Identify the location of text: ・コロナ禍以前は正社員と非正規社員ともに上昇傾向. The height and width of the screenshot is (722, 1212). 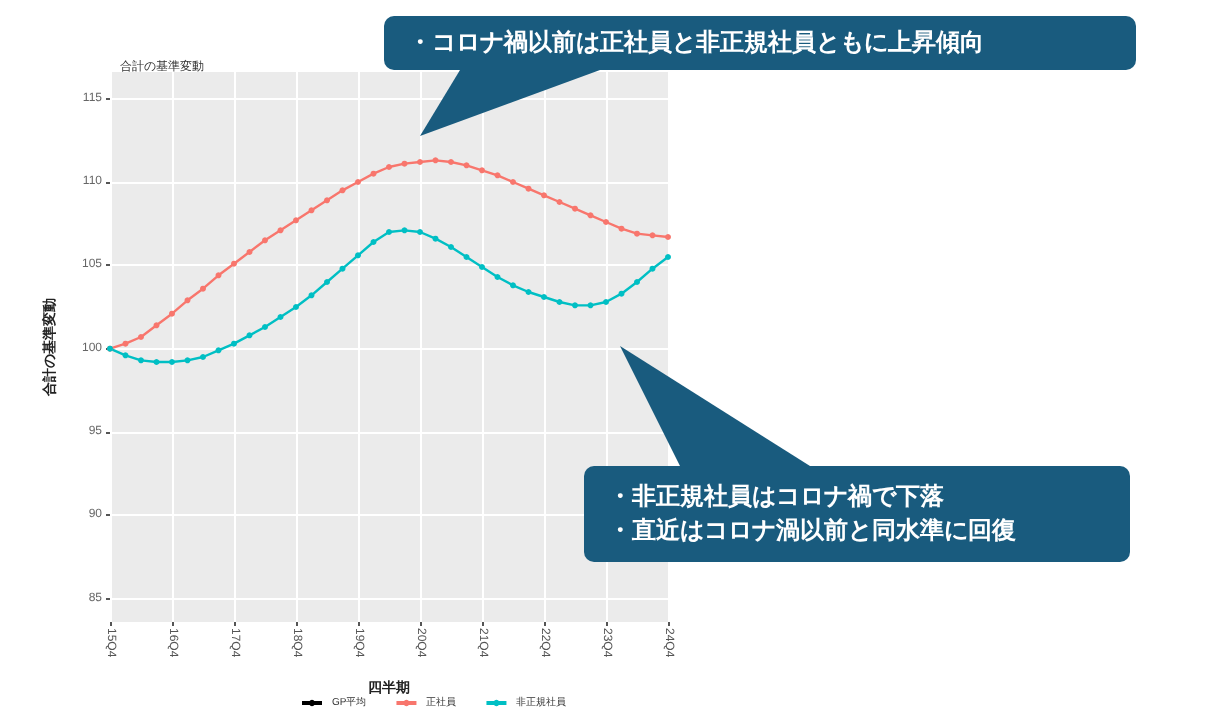
(696, 43).